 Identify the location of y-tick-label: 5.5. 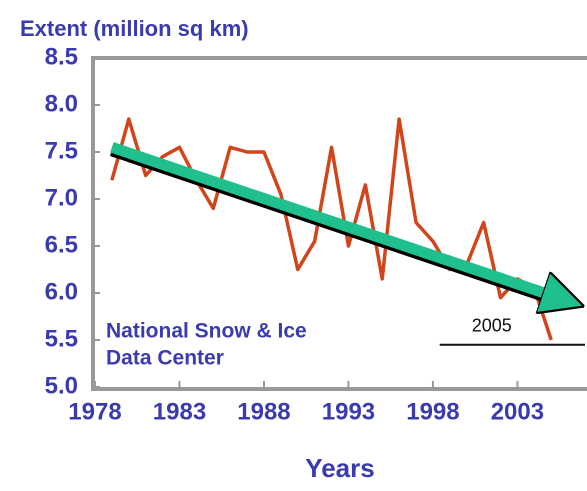
(61, 338).